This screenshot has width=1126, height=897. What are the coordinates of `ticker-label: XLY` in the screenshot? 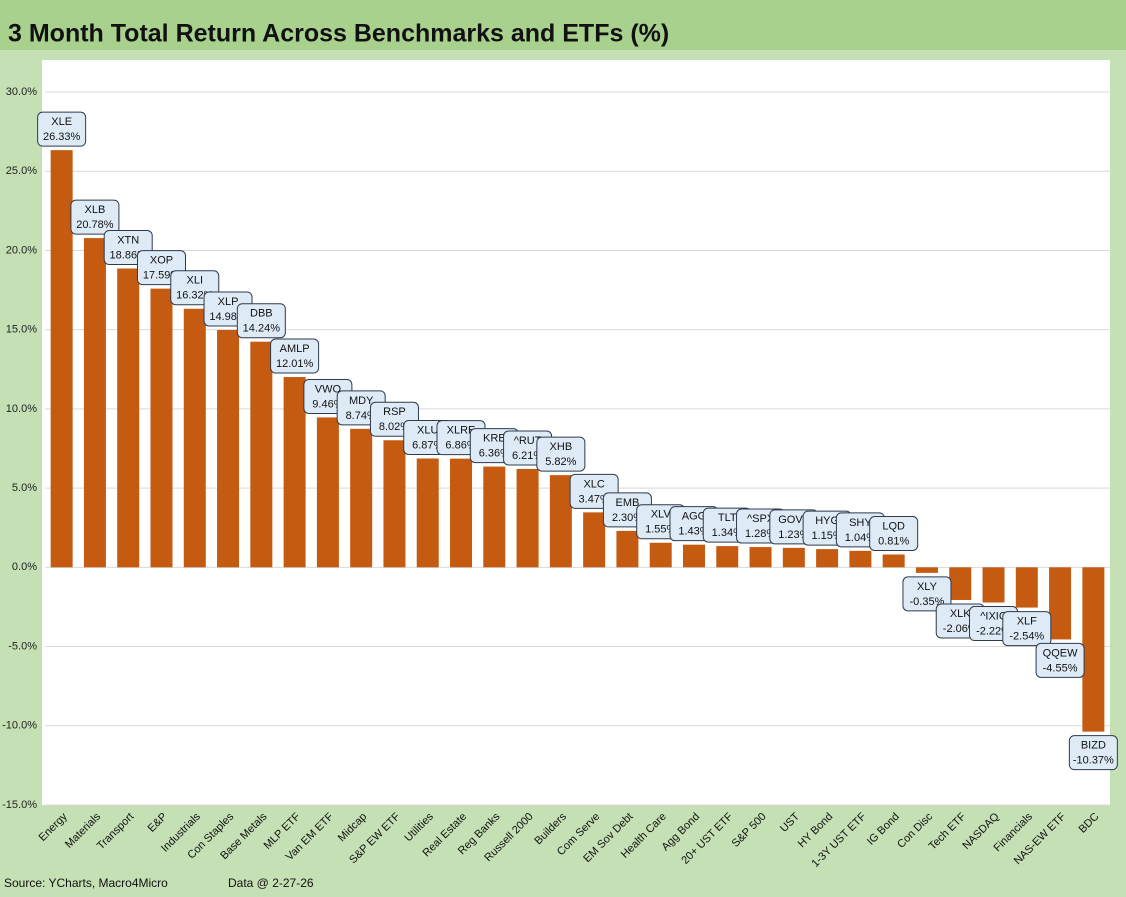 It's located at (927, 587).